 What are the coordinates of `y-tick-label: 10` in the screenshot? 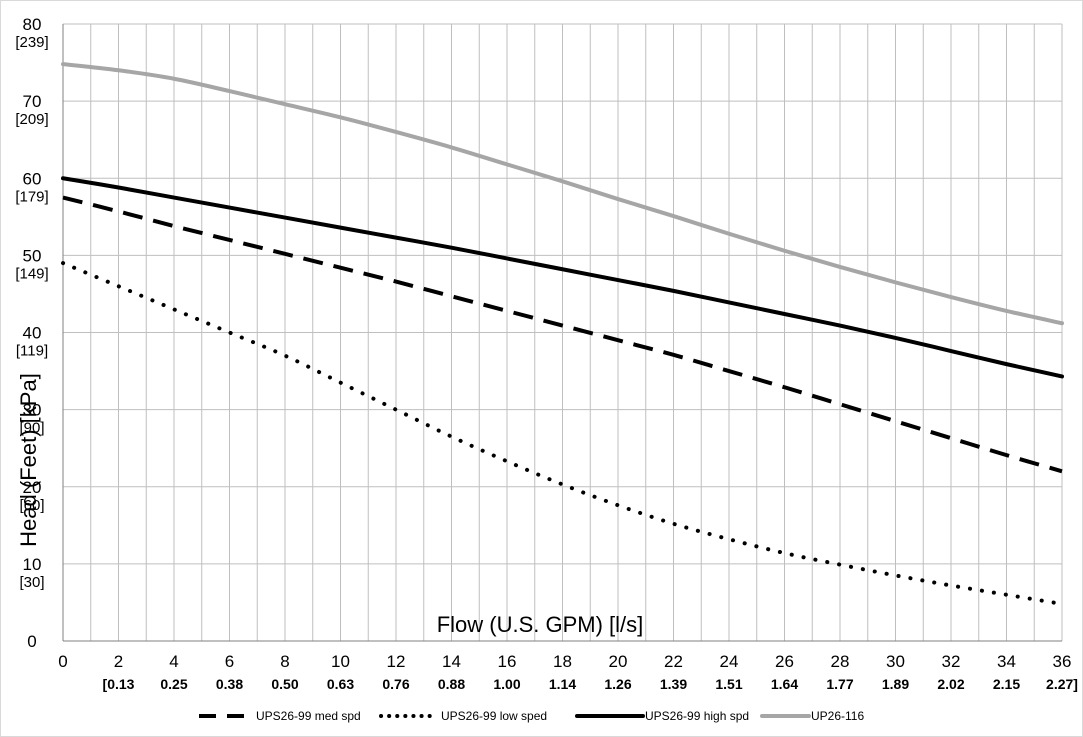 It's located at (32, 564).